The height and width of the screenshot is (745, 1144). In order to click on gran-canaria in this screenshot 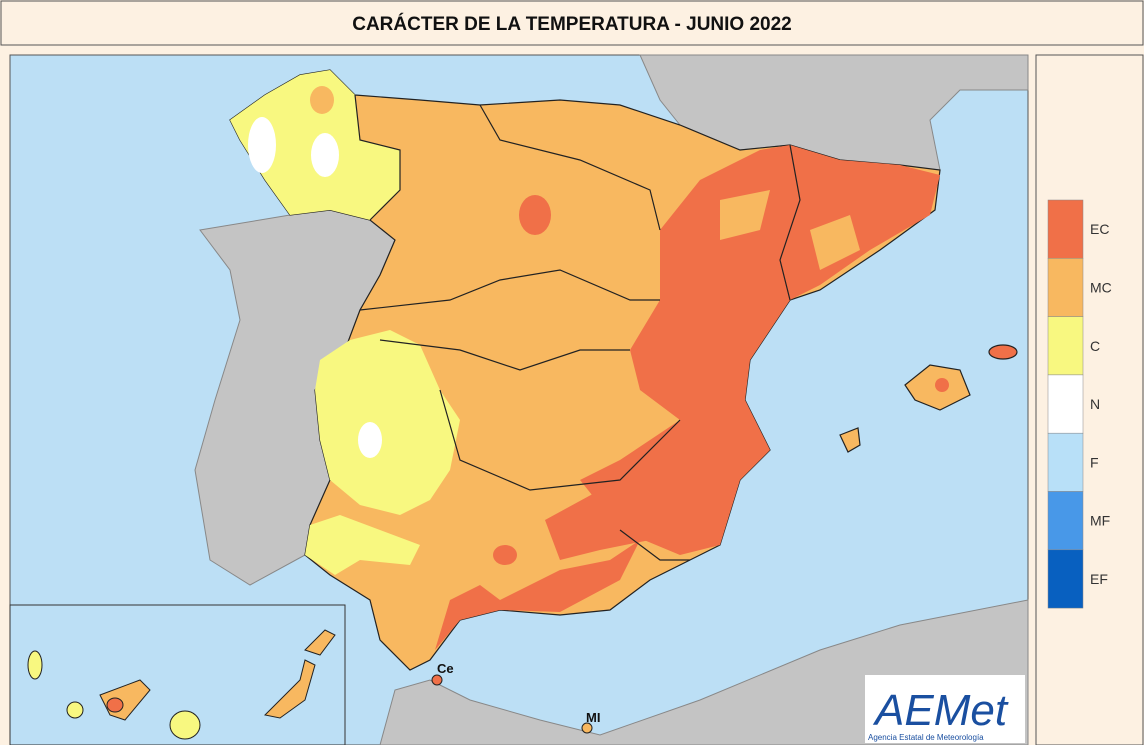, I will do `click(185, 725)`.